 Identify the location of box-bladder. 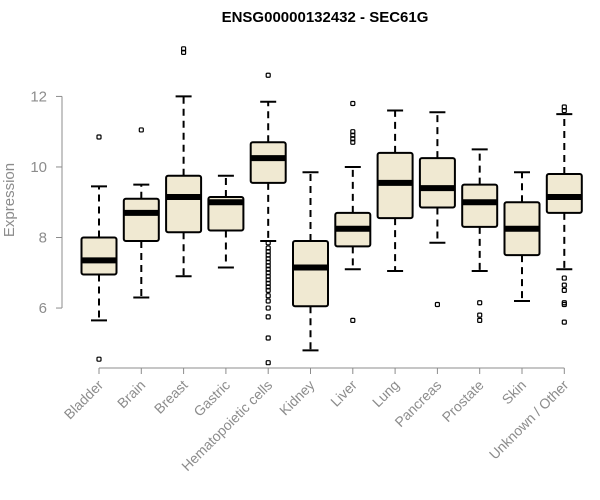
(99, 248).